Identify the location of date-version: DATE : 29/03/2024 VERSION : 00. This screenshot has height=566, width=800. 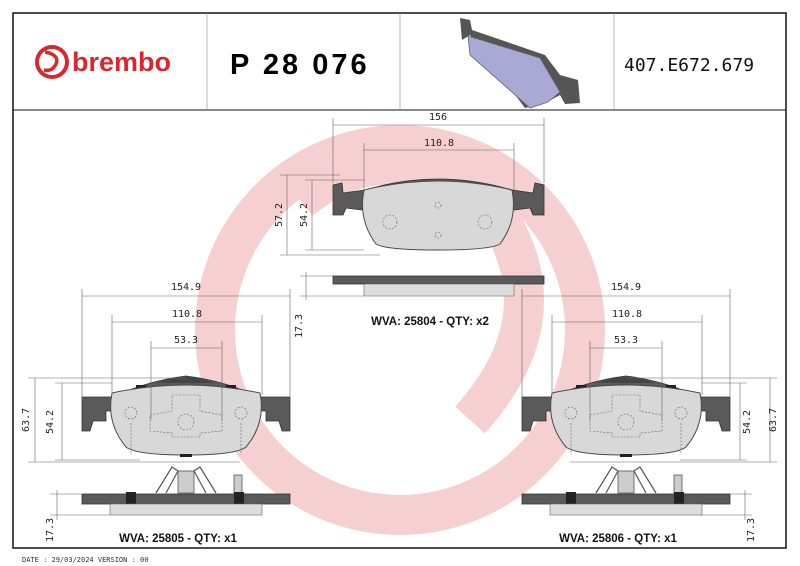
(85, 560).